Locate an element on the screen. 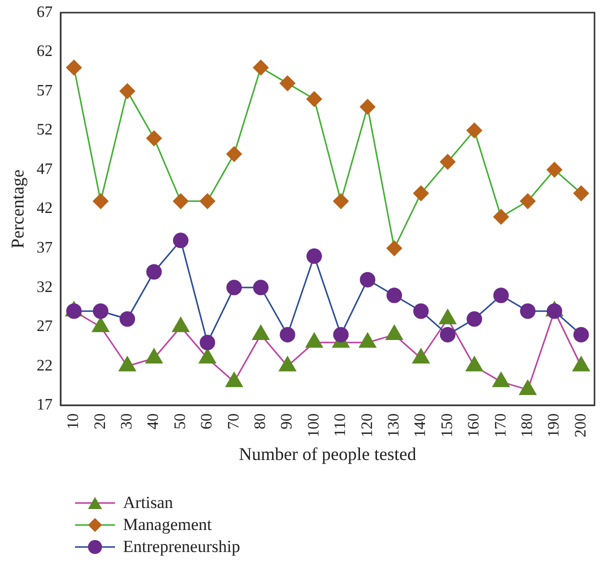 The width and height of the screenshot is (605, 577). x-tick-label: 60 is located at coordinates (207, 421).